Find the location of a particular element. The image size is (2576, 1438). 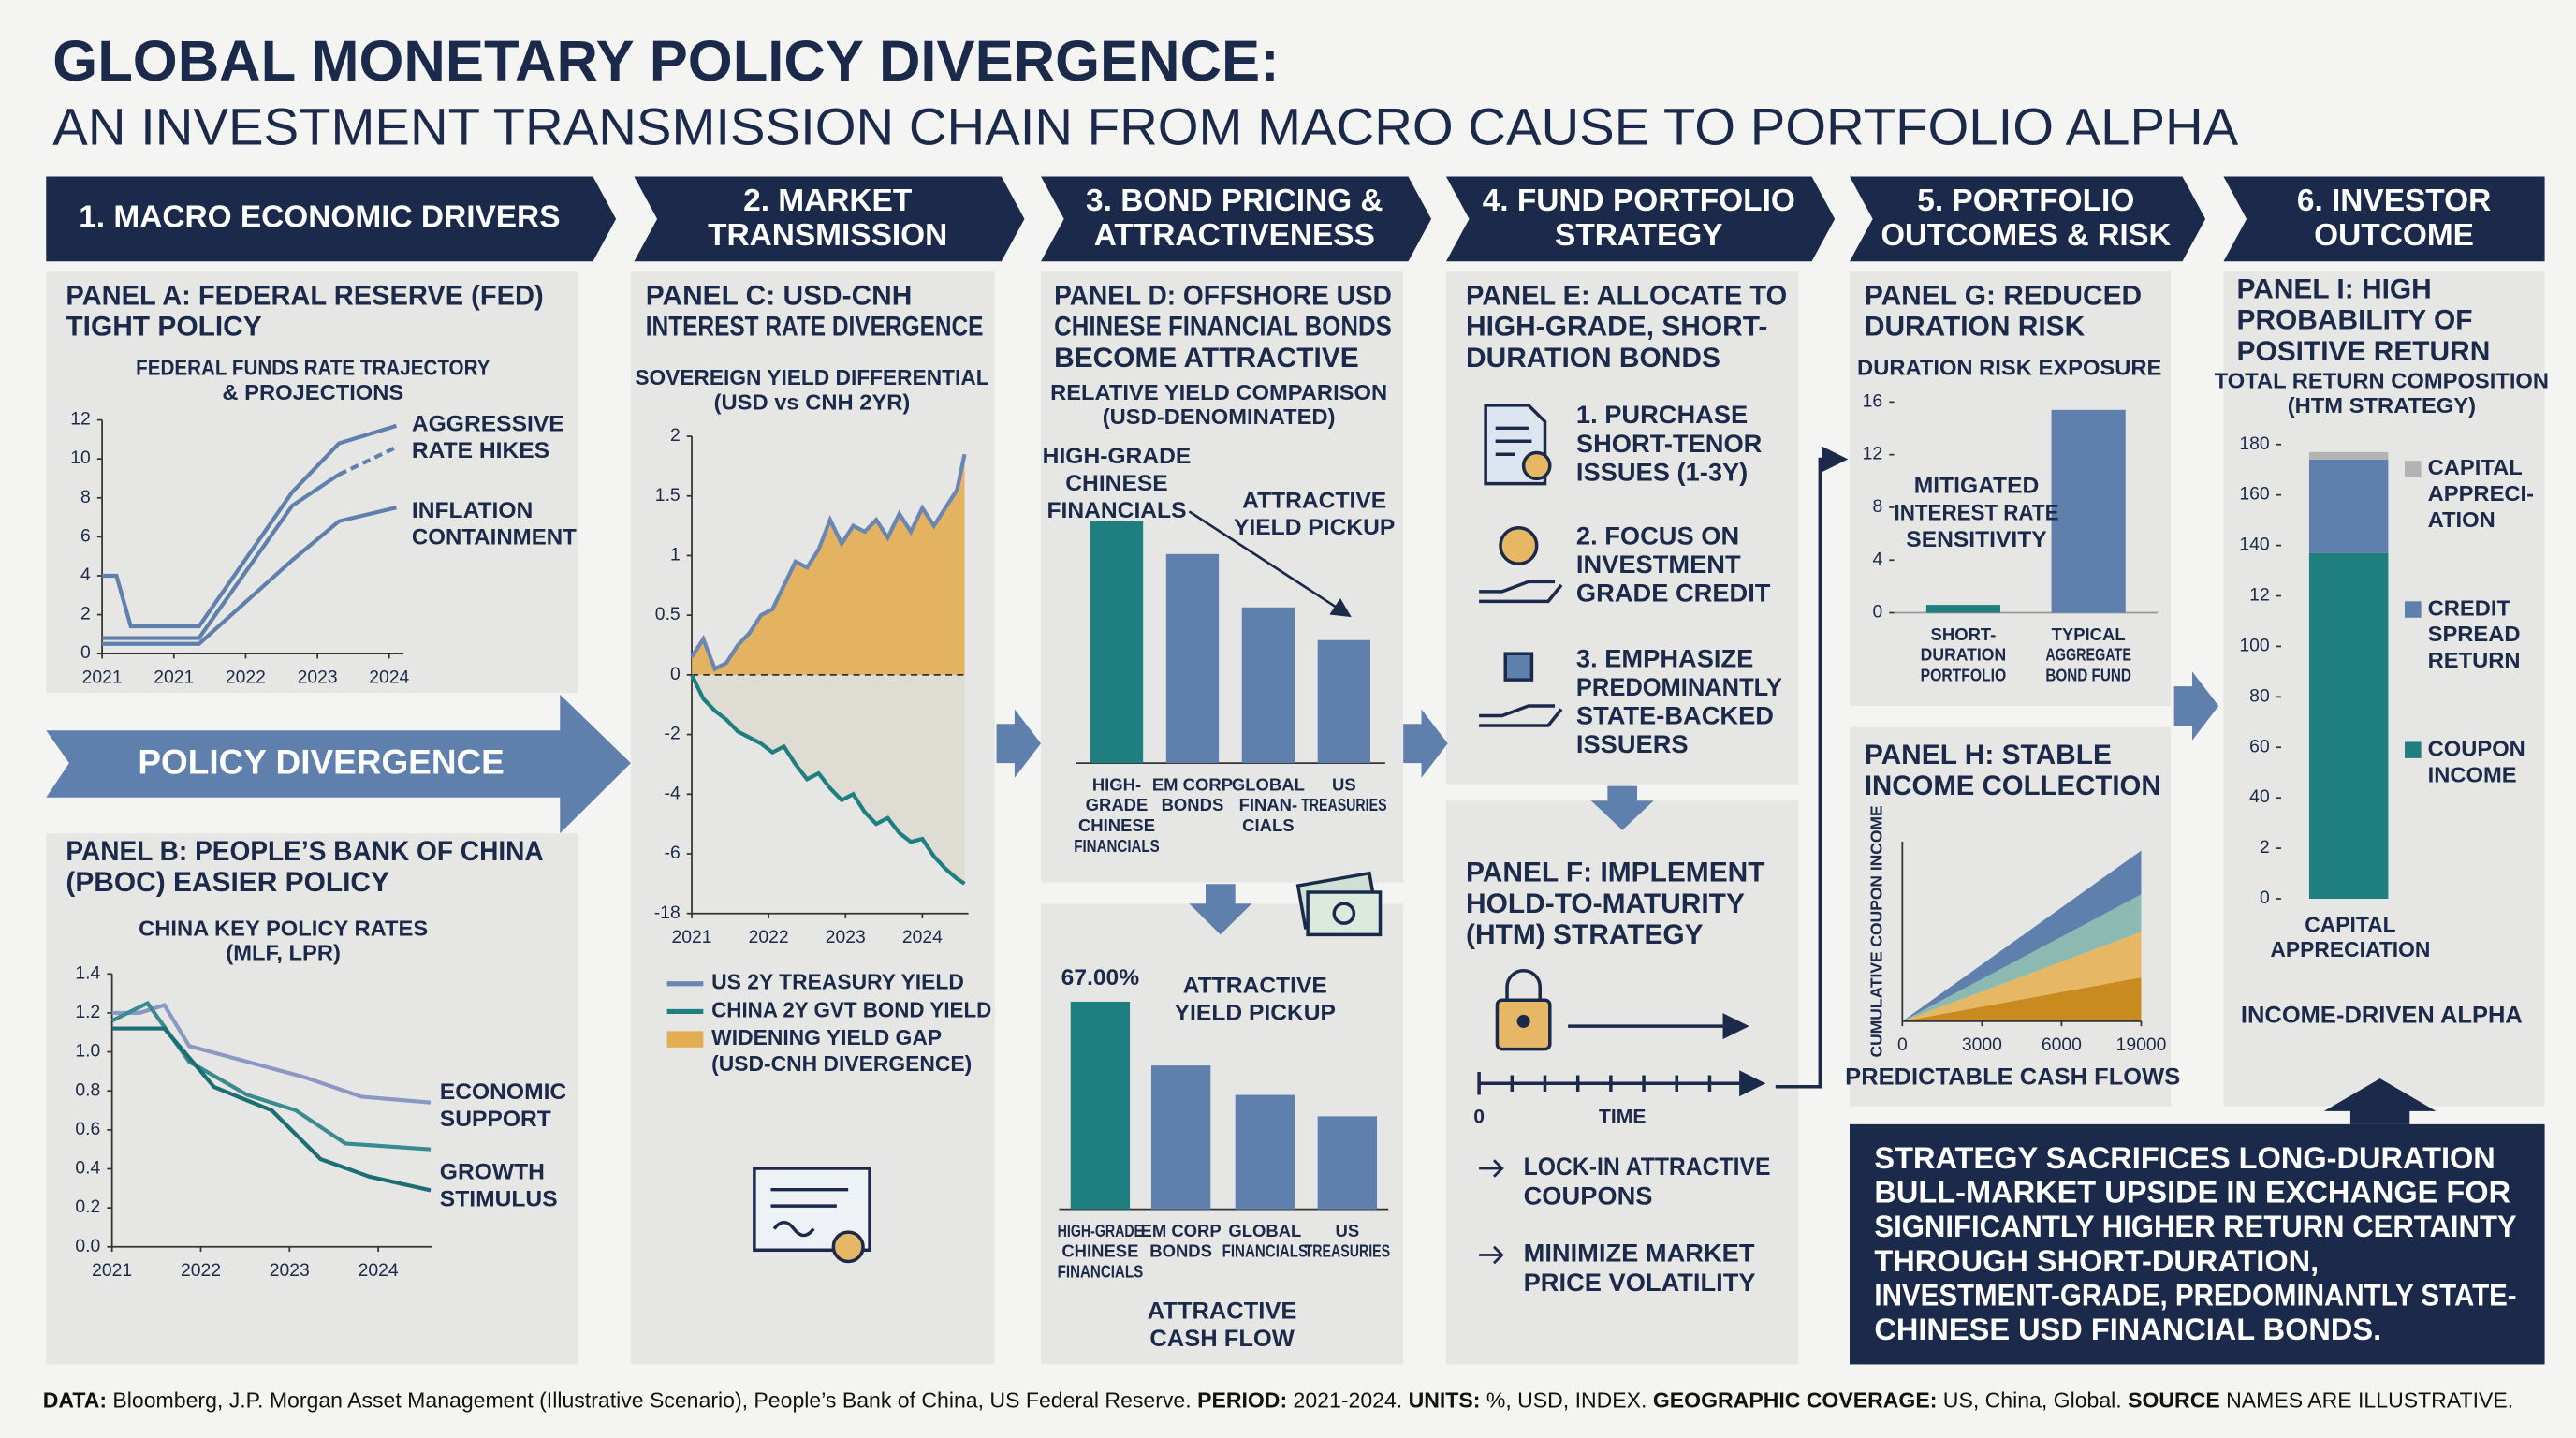

htm-bullet: LOCK-IN ATTRACTIVE is located at coordinates (1647, 1166).